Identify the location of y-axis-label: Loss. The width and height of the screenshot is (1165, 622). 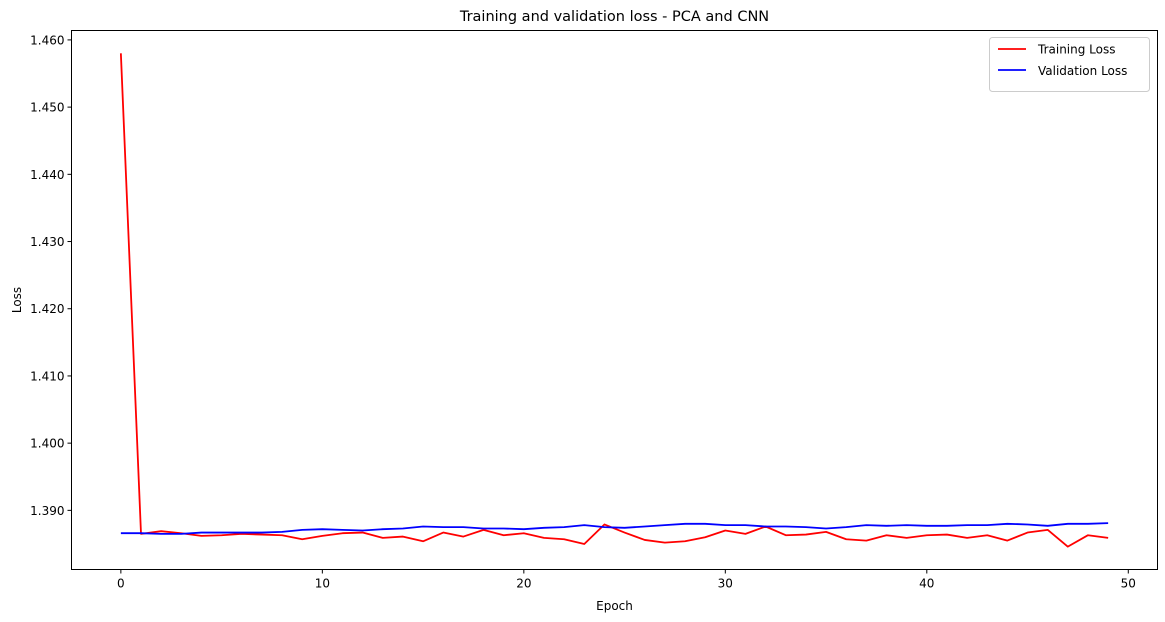
(17, 300).